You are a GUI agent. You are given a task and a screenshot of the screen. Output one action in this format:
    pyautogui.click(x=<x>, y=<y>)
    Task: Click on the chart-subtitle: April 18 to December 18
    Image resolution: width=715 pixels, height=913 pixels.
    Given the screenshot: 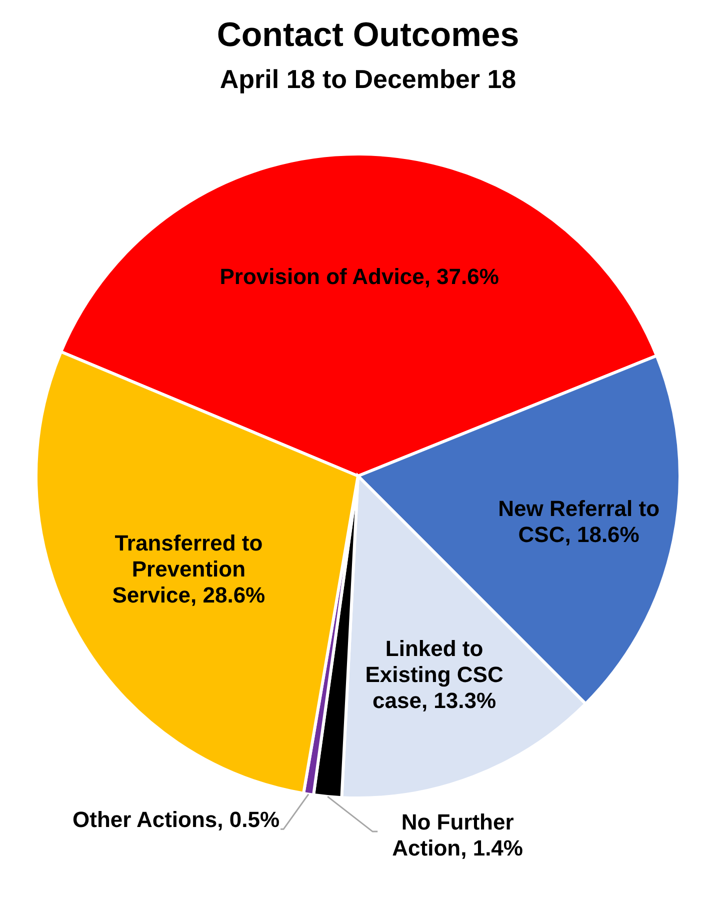 What is the action you would take?
    pyautogui.click(x=368, y=79)
    